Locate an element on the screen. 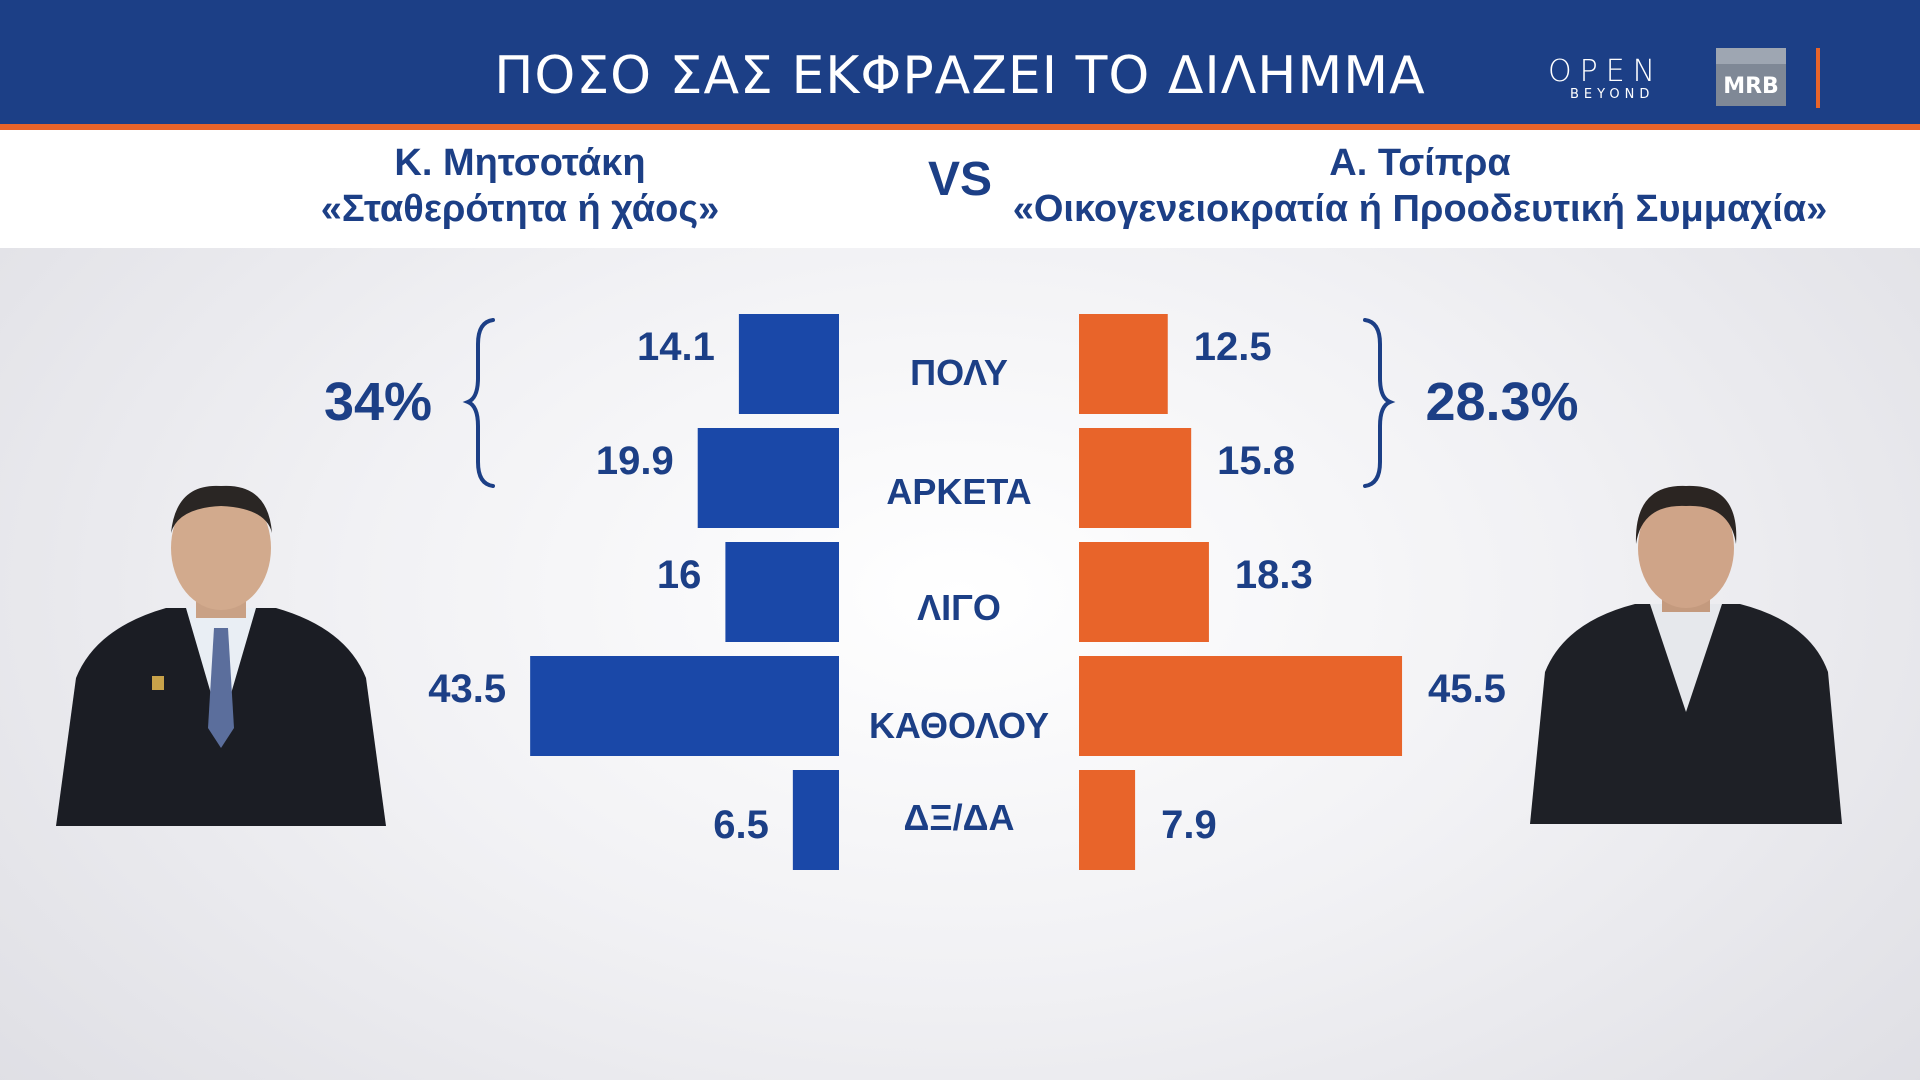  mrb-logo: MRB is located at coordinates (1751, 77).